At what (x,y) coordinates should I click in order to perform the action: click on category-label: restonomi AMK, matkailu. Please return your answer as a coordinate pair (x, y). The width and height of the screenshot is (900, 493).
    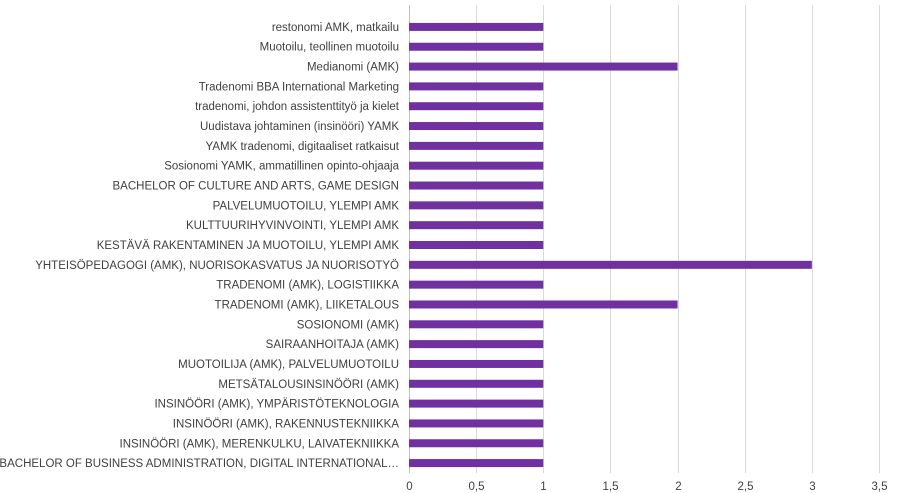
    Looking at the image, I should click on (335, 28).